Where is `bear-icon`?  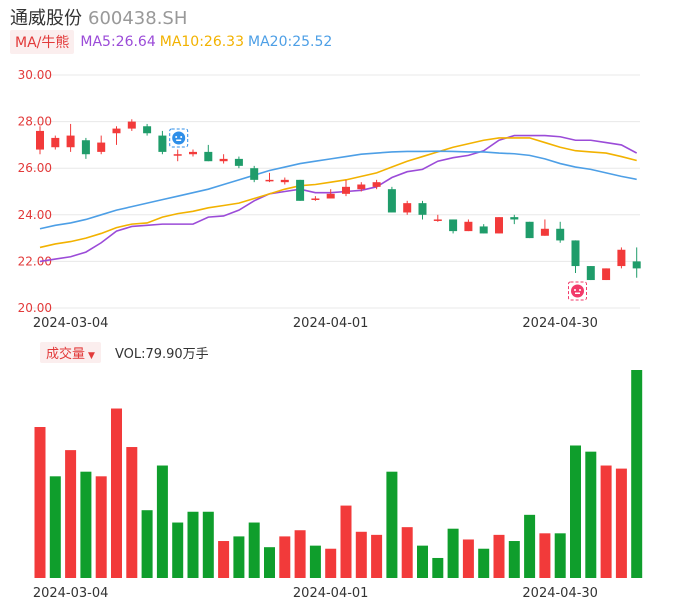
bear-icon is located at coordinates (577, 291).